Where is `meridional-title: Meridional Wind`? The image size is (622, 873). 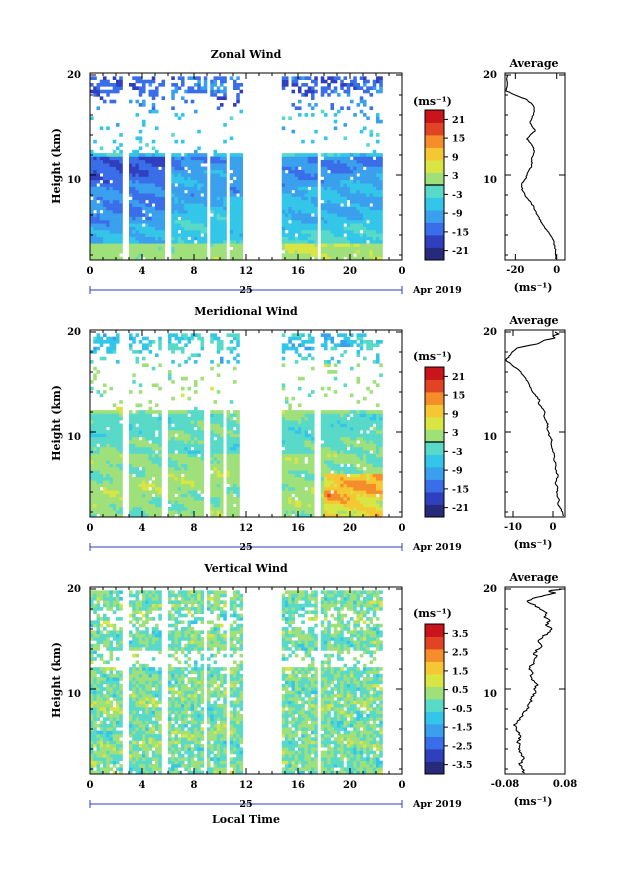
meridional-title: Meridional Wind is located at coordinates (246, 311).